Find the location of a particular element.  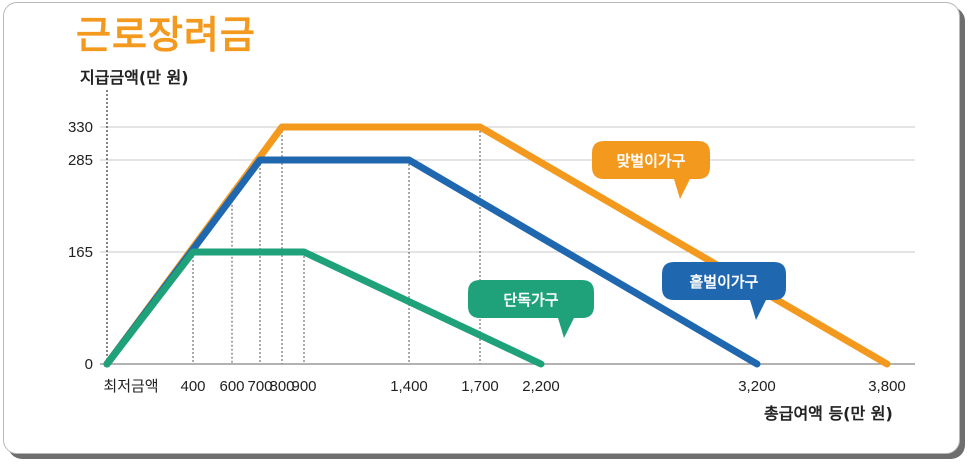

x-tick-label-3: 700 is located at coordinates (259, 386).